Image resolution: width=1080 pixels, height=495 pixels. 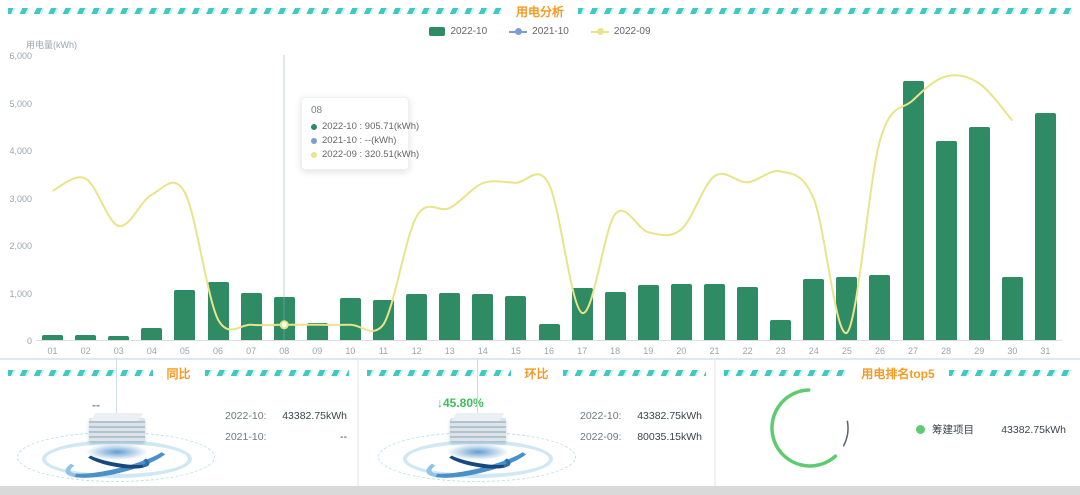 What do you see at coordinates (179, 374) in the screenshot?
I see `yoy-header: 同比` at bounding box center [179, 374].